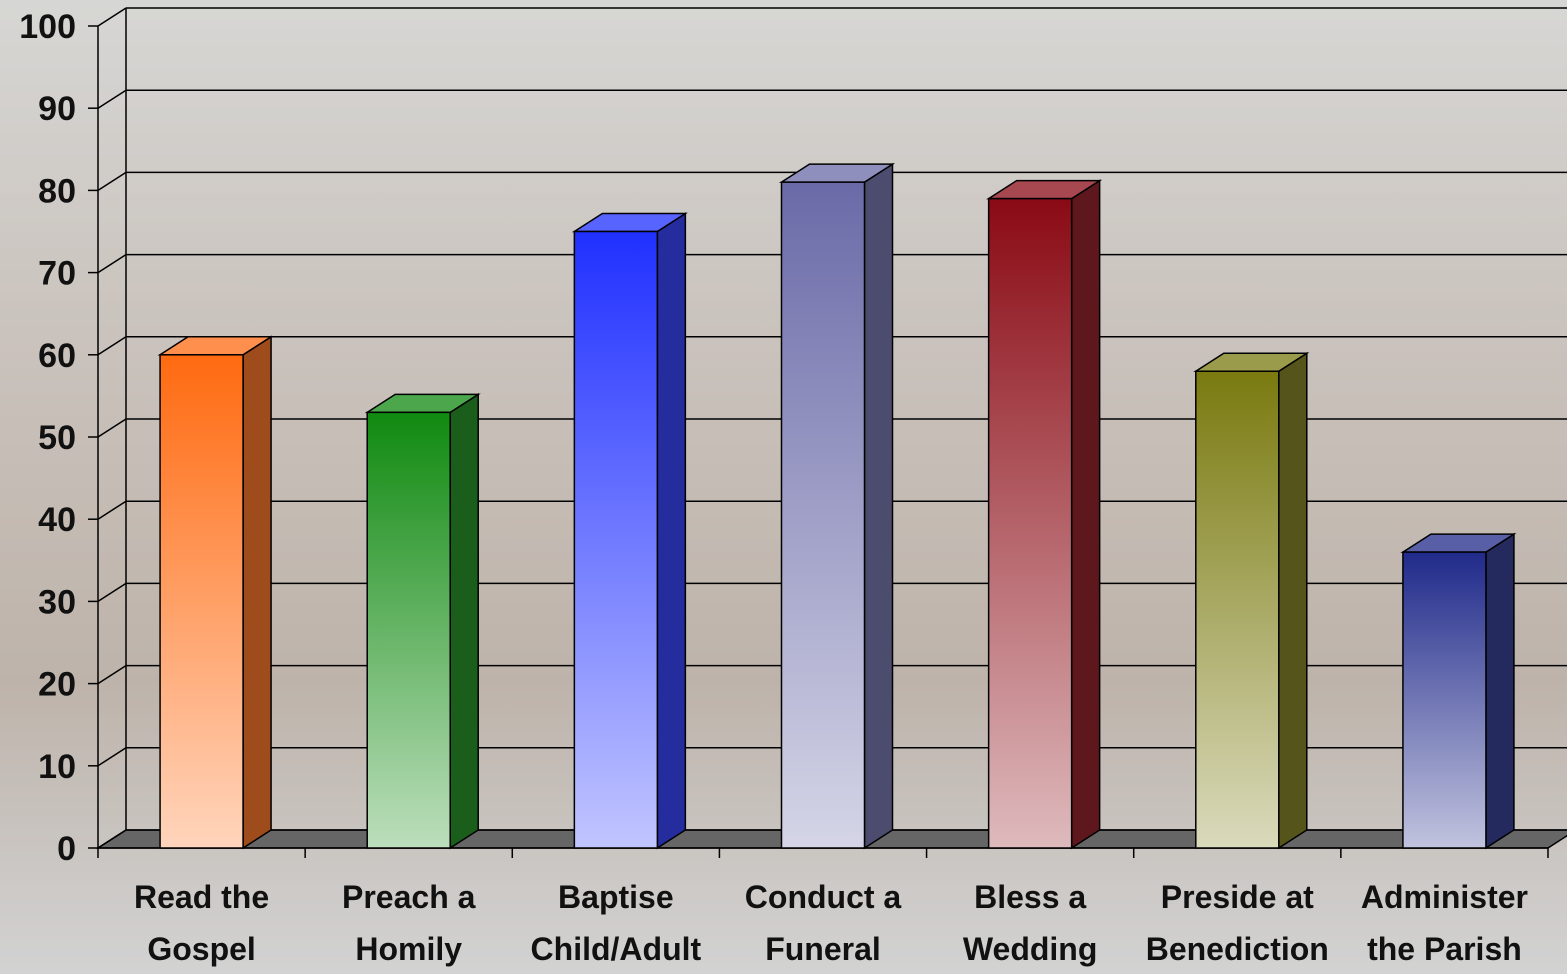 This screenshot has width=1567, height=979. Describe the element at coordinates (616, 949) in the screenshot. I see `x-tick-label-line: Child/Adult` at that location.